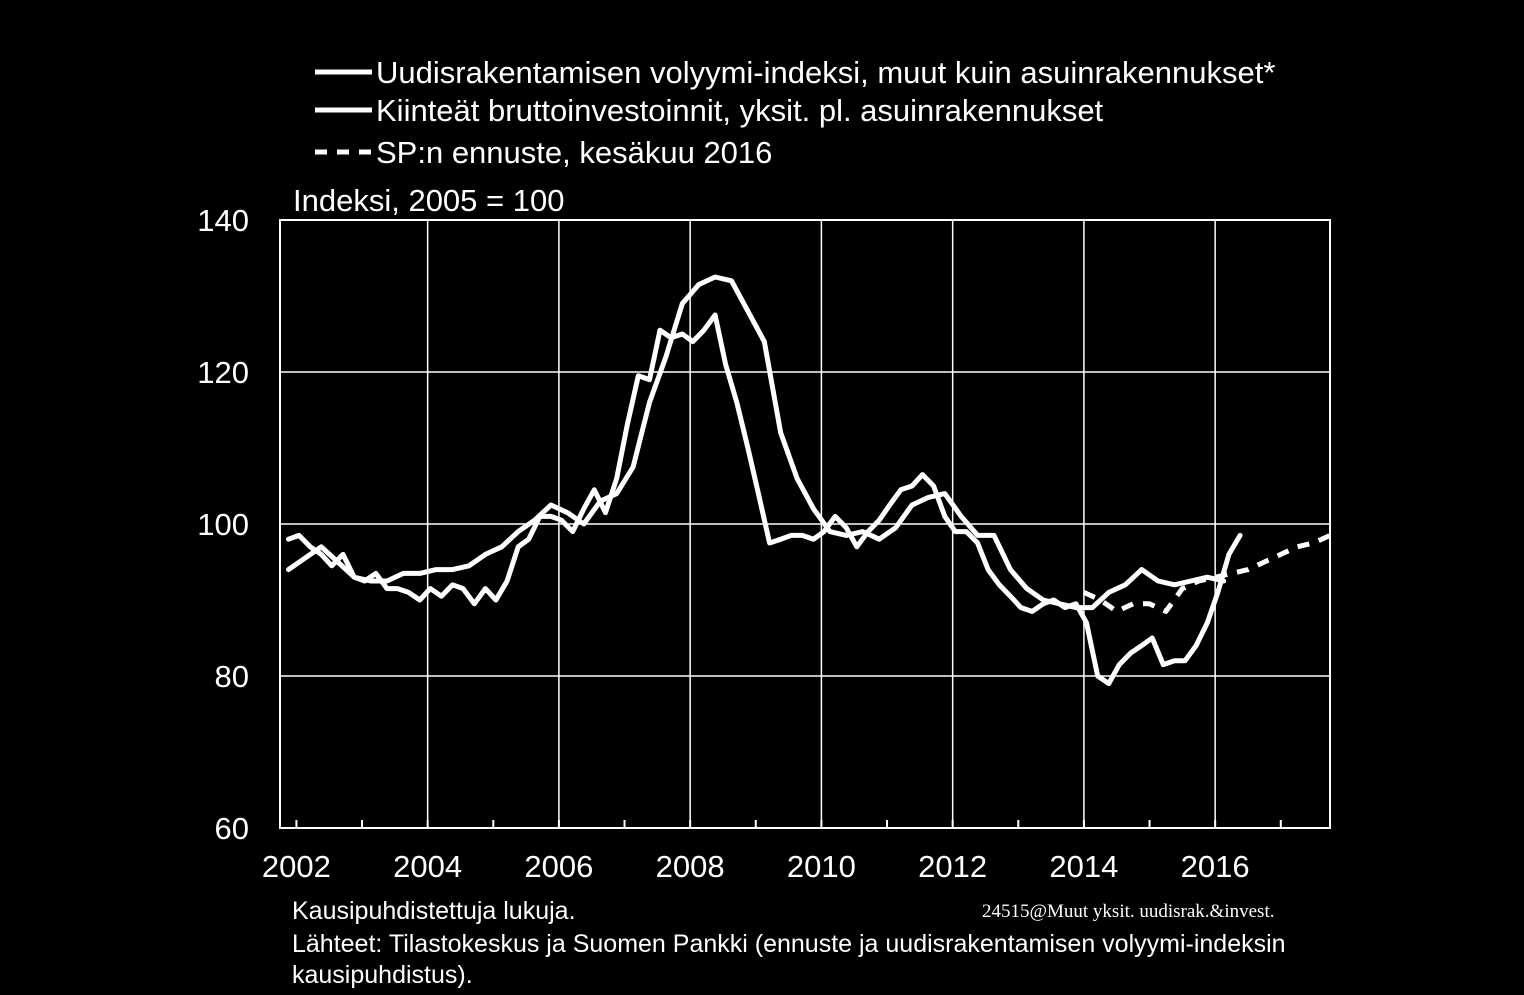 This screenshot has height=995, width=1524. What do you see at coordinates (952, 866) in the screenshot?
I see `x-tick-label: 2012` at bounding box center [952, 866].